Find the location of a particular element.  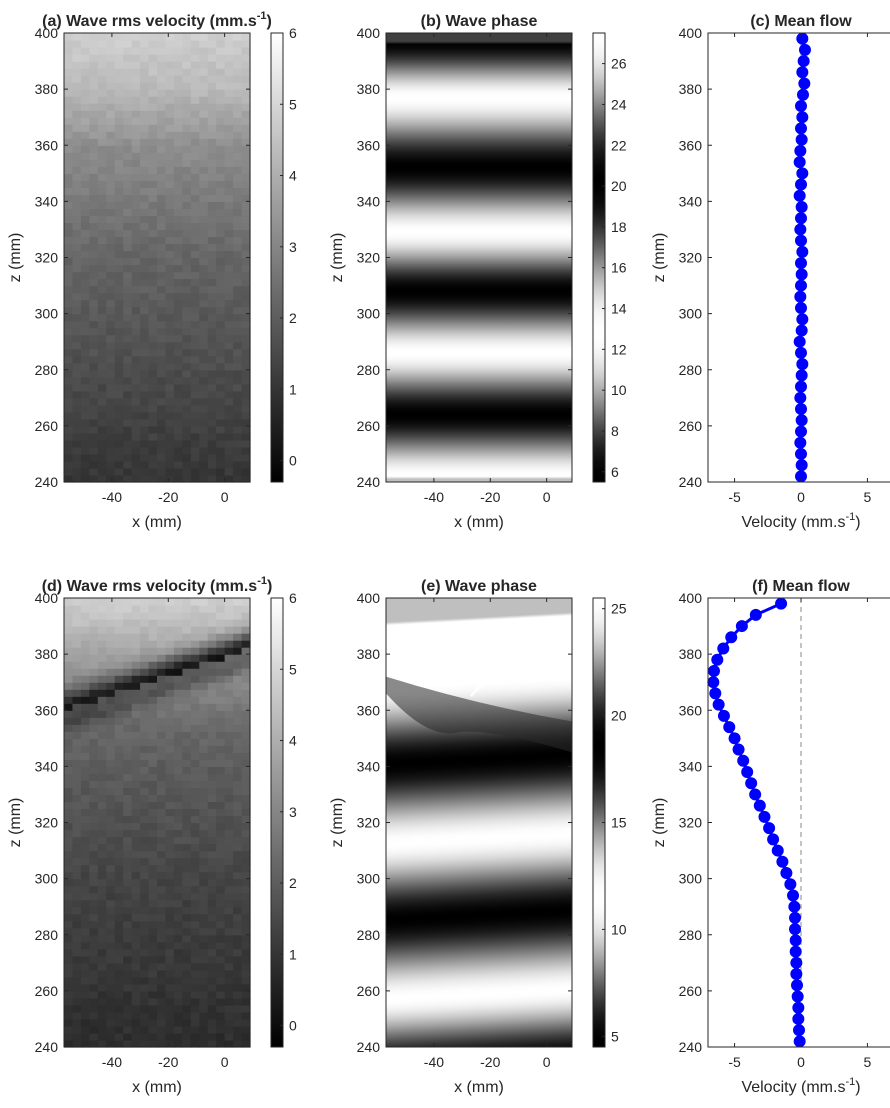

colorbar-tick-label: 6 is located at coordinates (615, 472).